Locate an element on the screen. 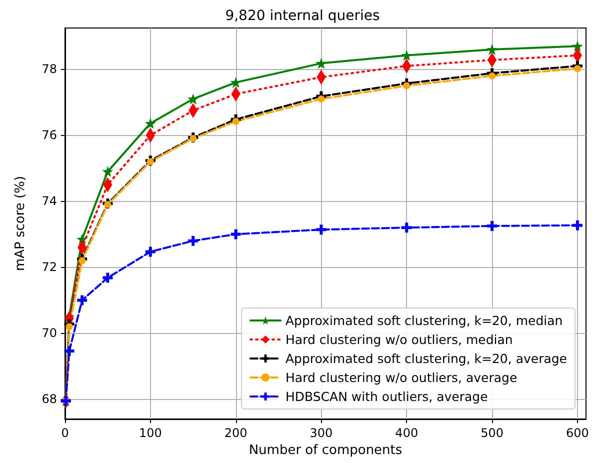 The width and height of the screenshot is (605, 463). x-tick-label: 400 is located at coordinates (406, 433).